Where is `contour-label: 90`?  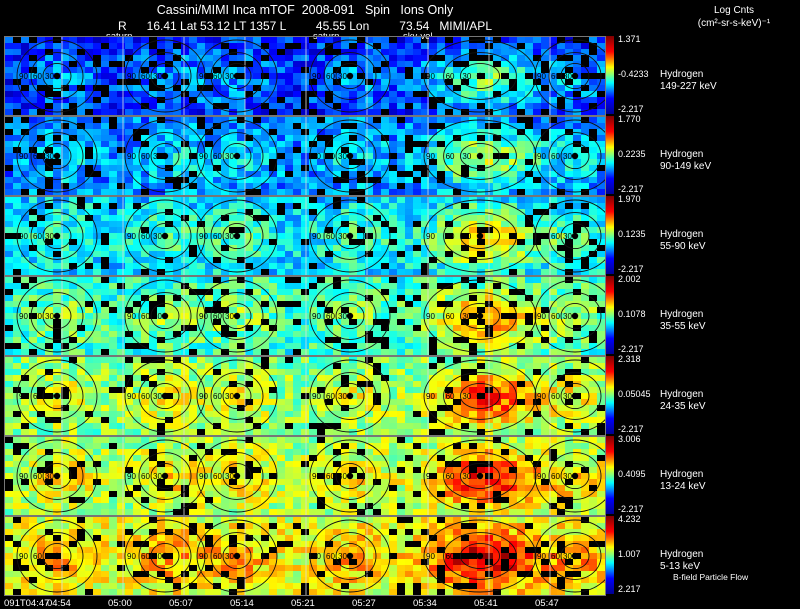
contour-label: 90 is located at coordinates (541, 316).